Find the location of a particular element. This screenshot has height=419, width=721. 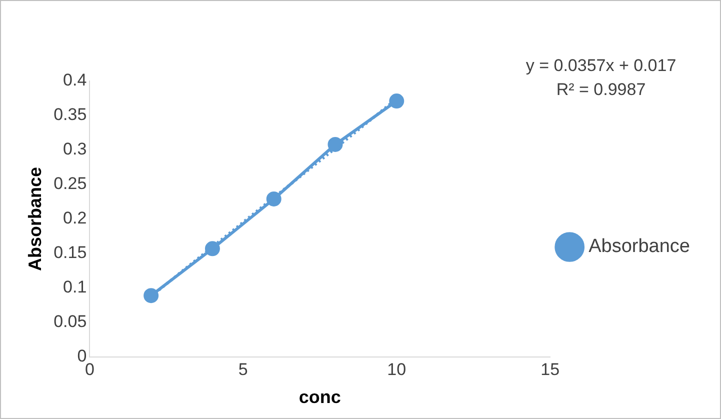

x-tick-label: 15 is located at coordinates (550, 369).